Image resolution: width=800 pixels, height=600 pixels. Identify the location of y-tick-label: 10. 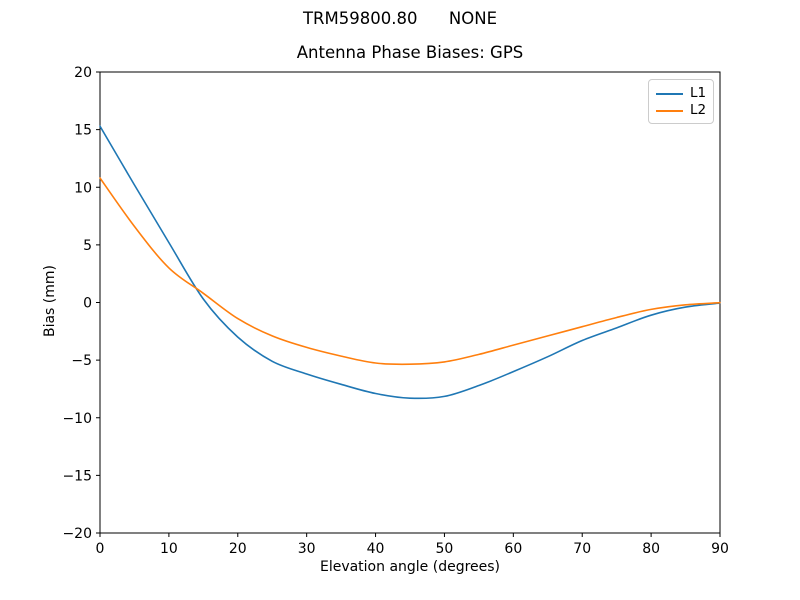
(83, 188).